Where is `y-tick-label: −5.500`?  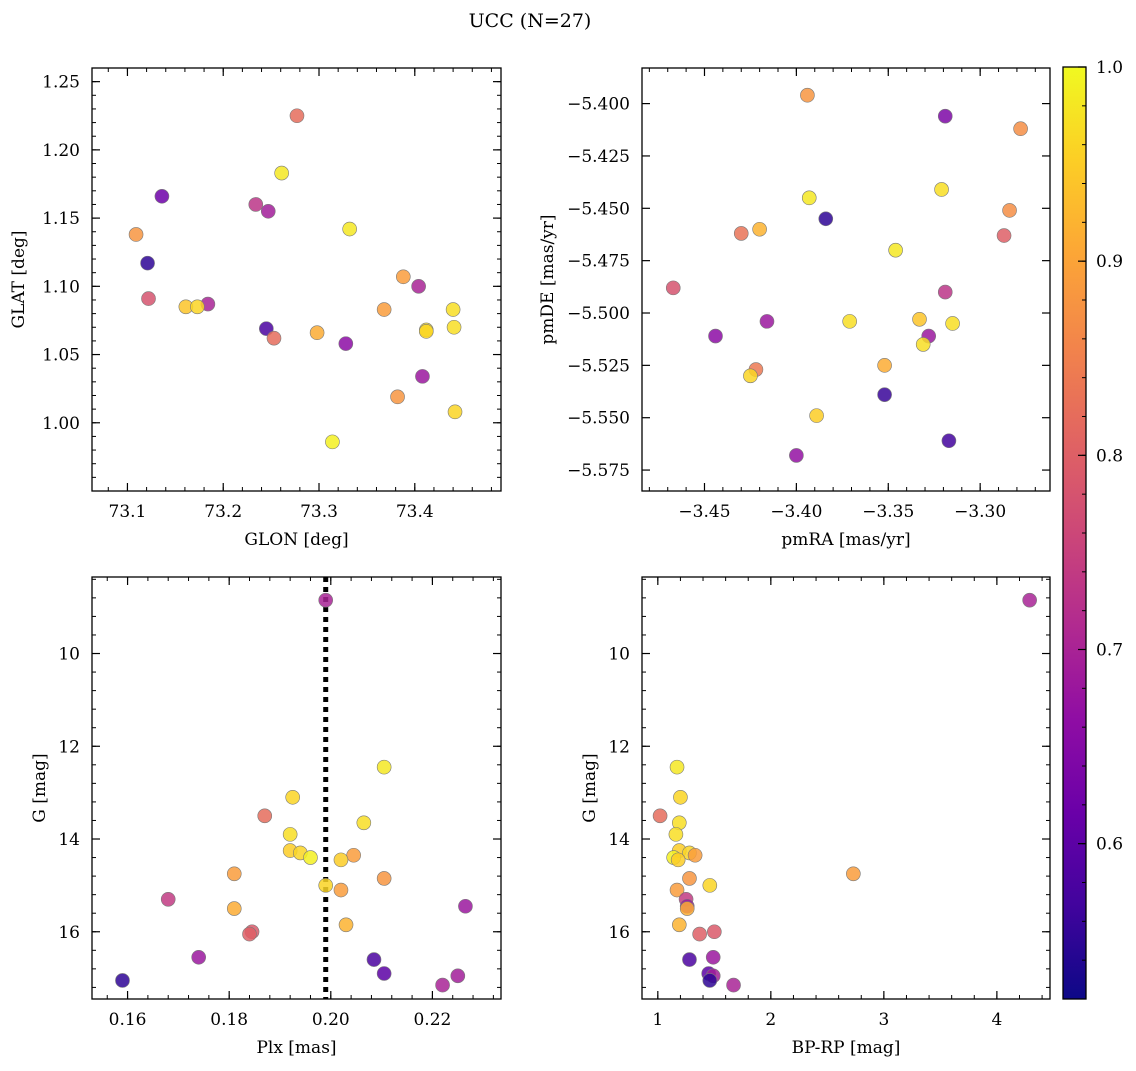 y-tick-label: −5.500 is located at coordinates (598, 314).